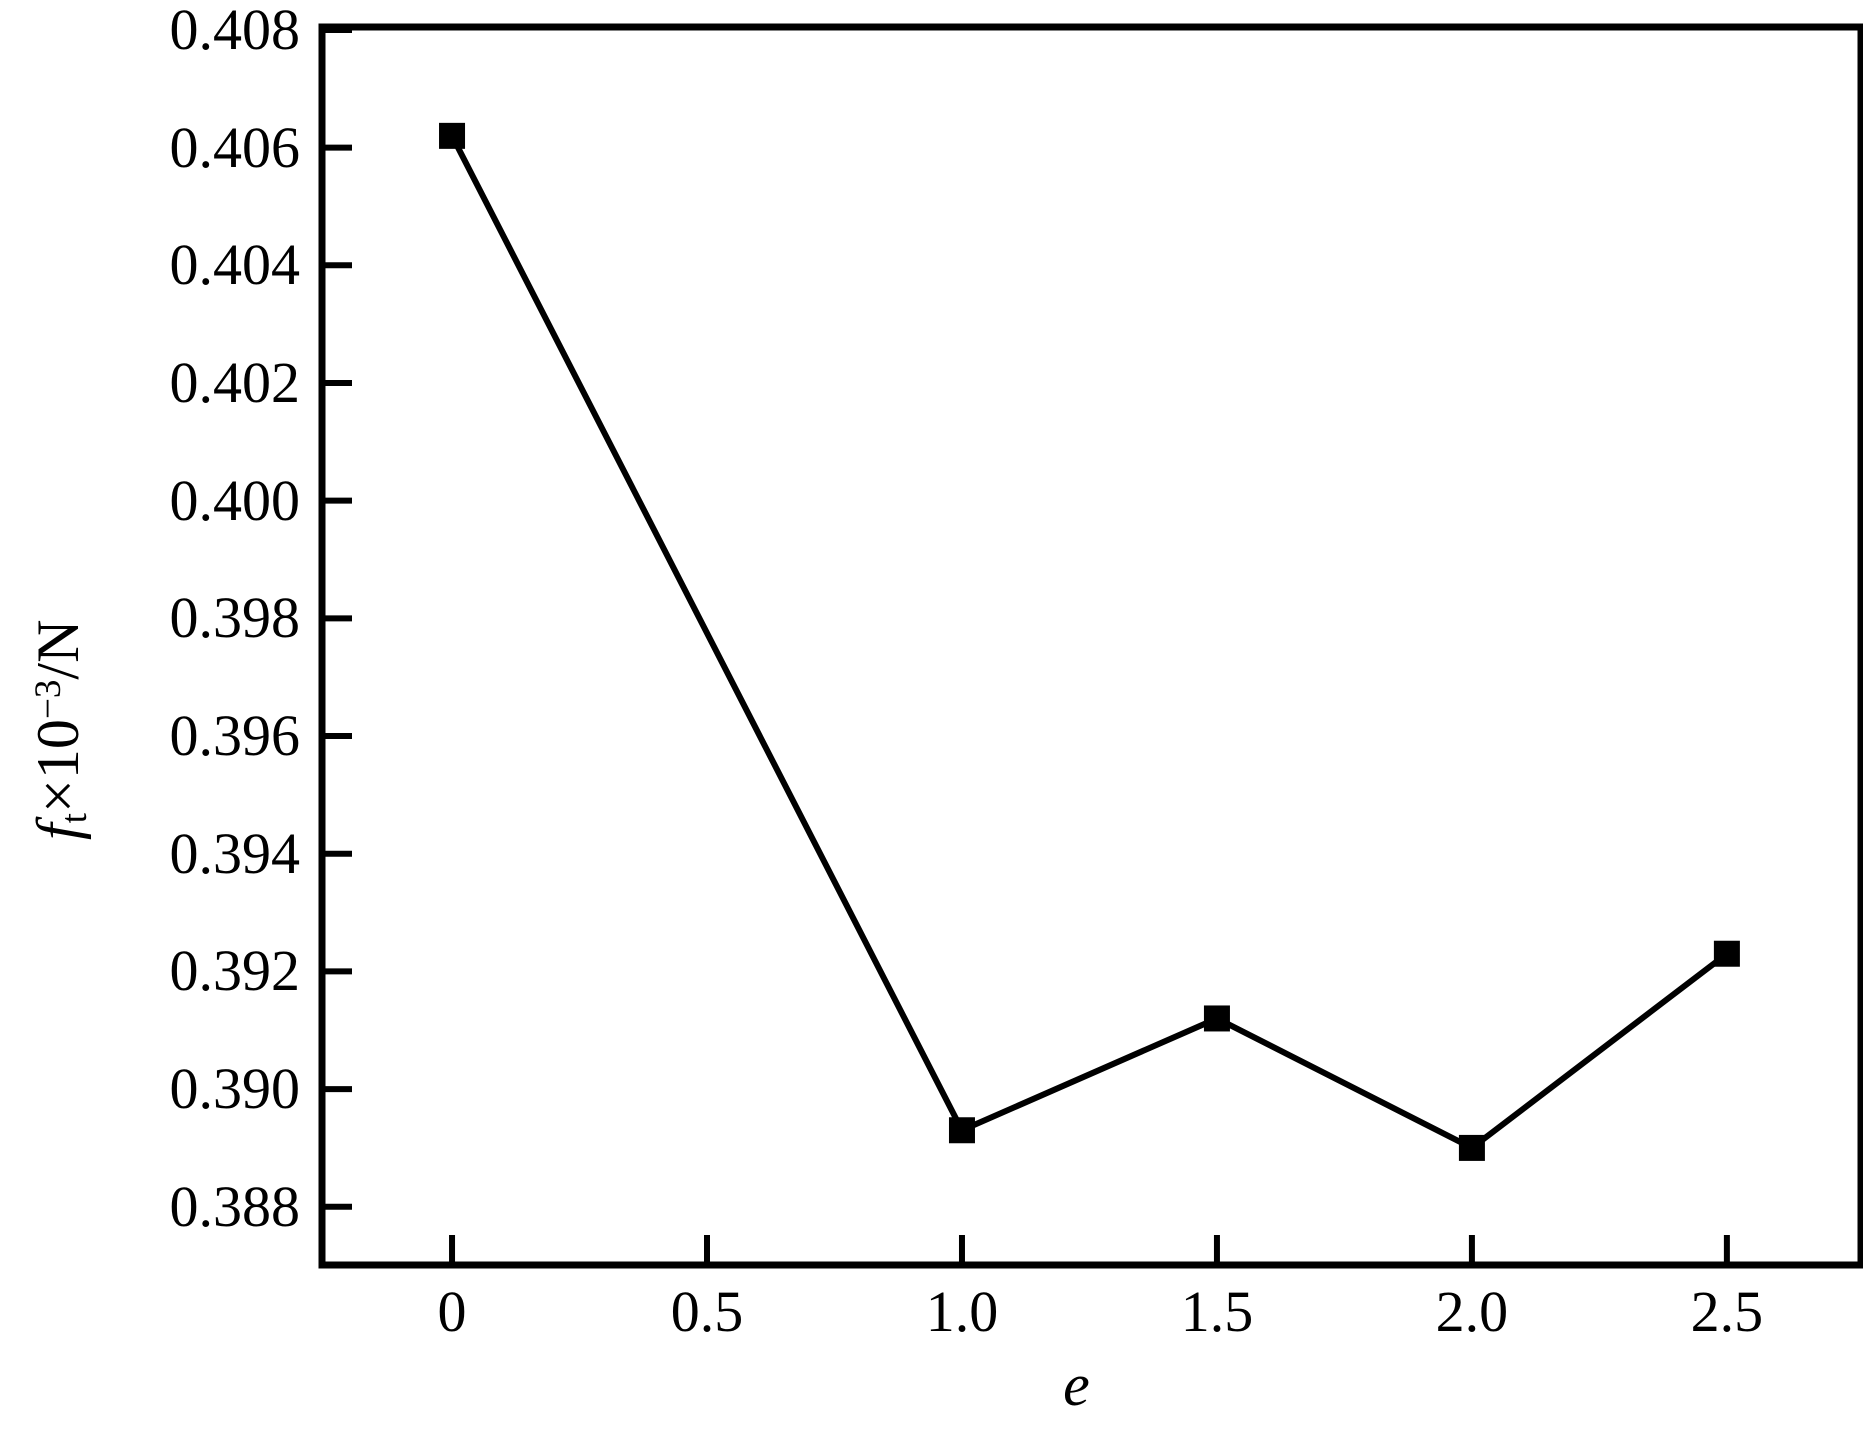  I want to click on y-axis-ticks, so click(337, 618).